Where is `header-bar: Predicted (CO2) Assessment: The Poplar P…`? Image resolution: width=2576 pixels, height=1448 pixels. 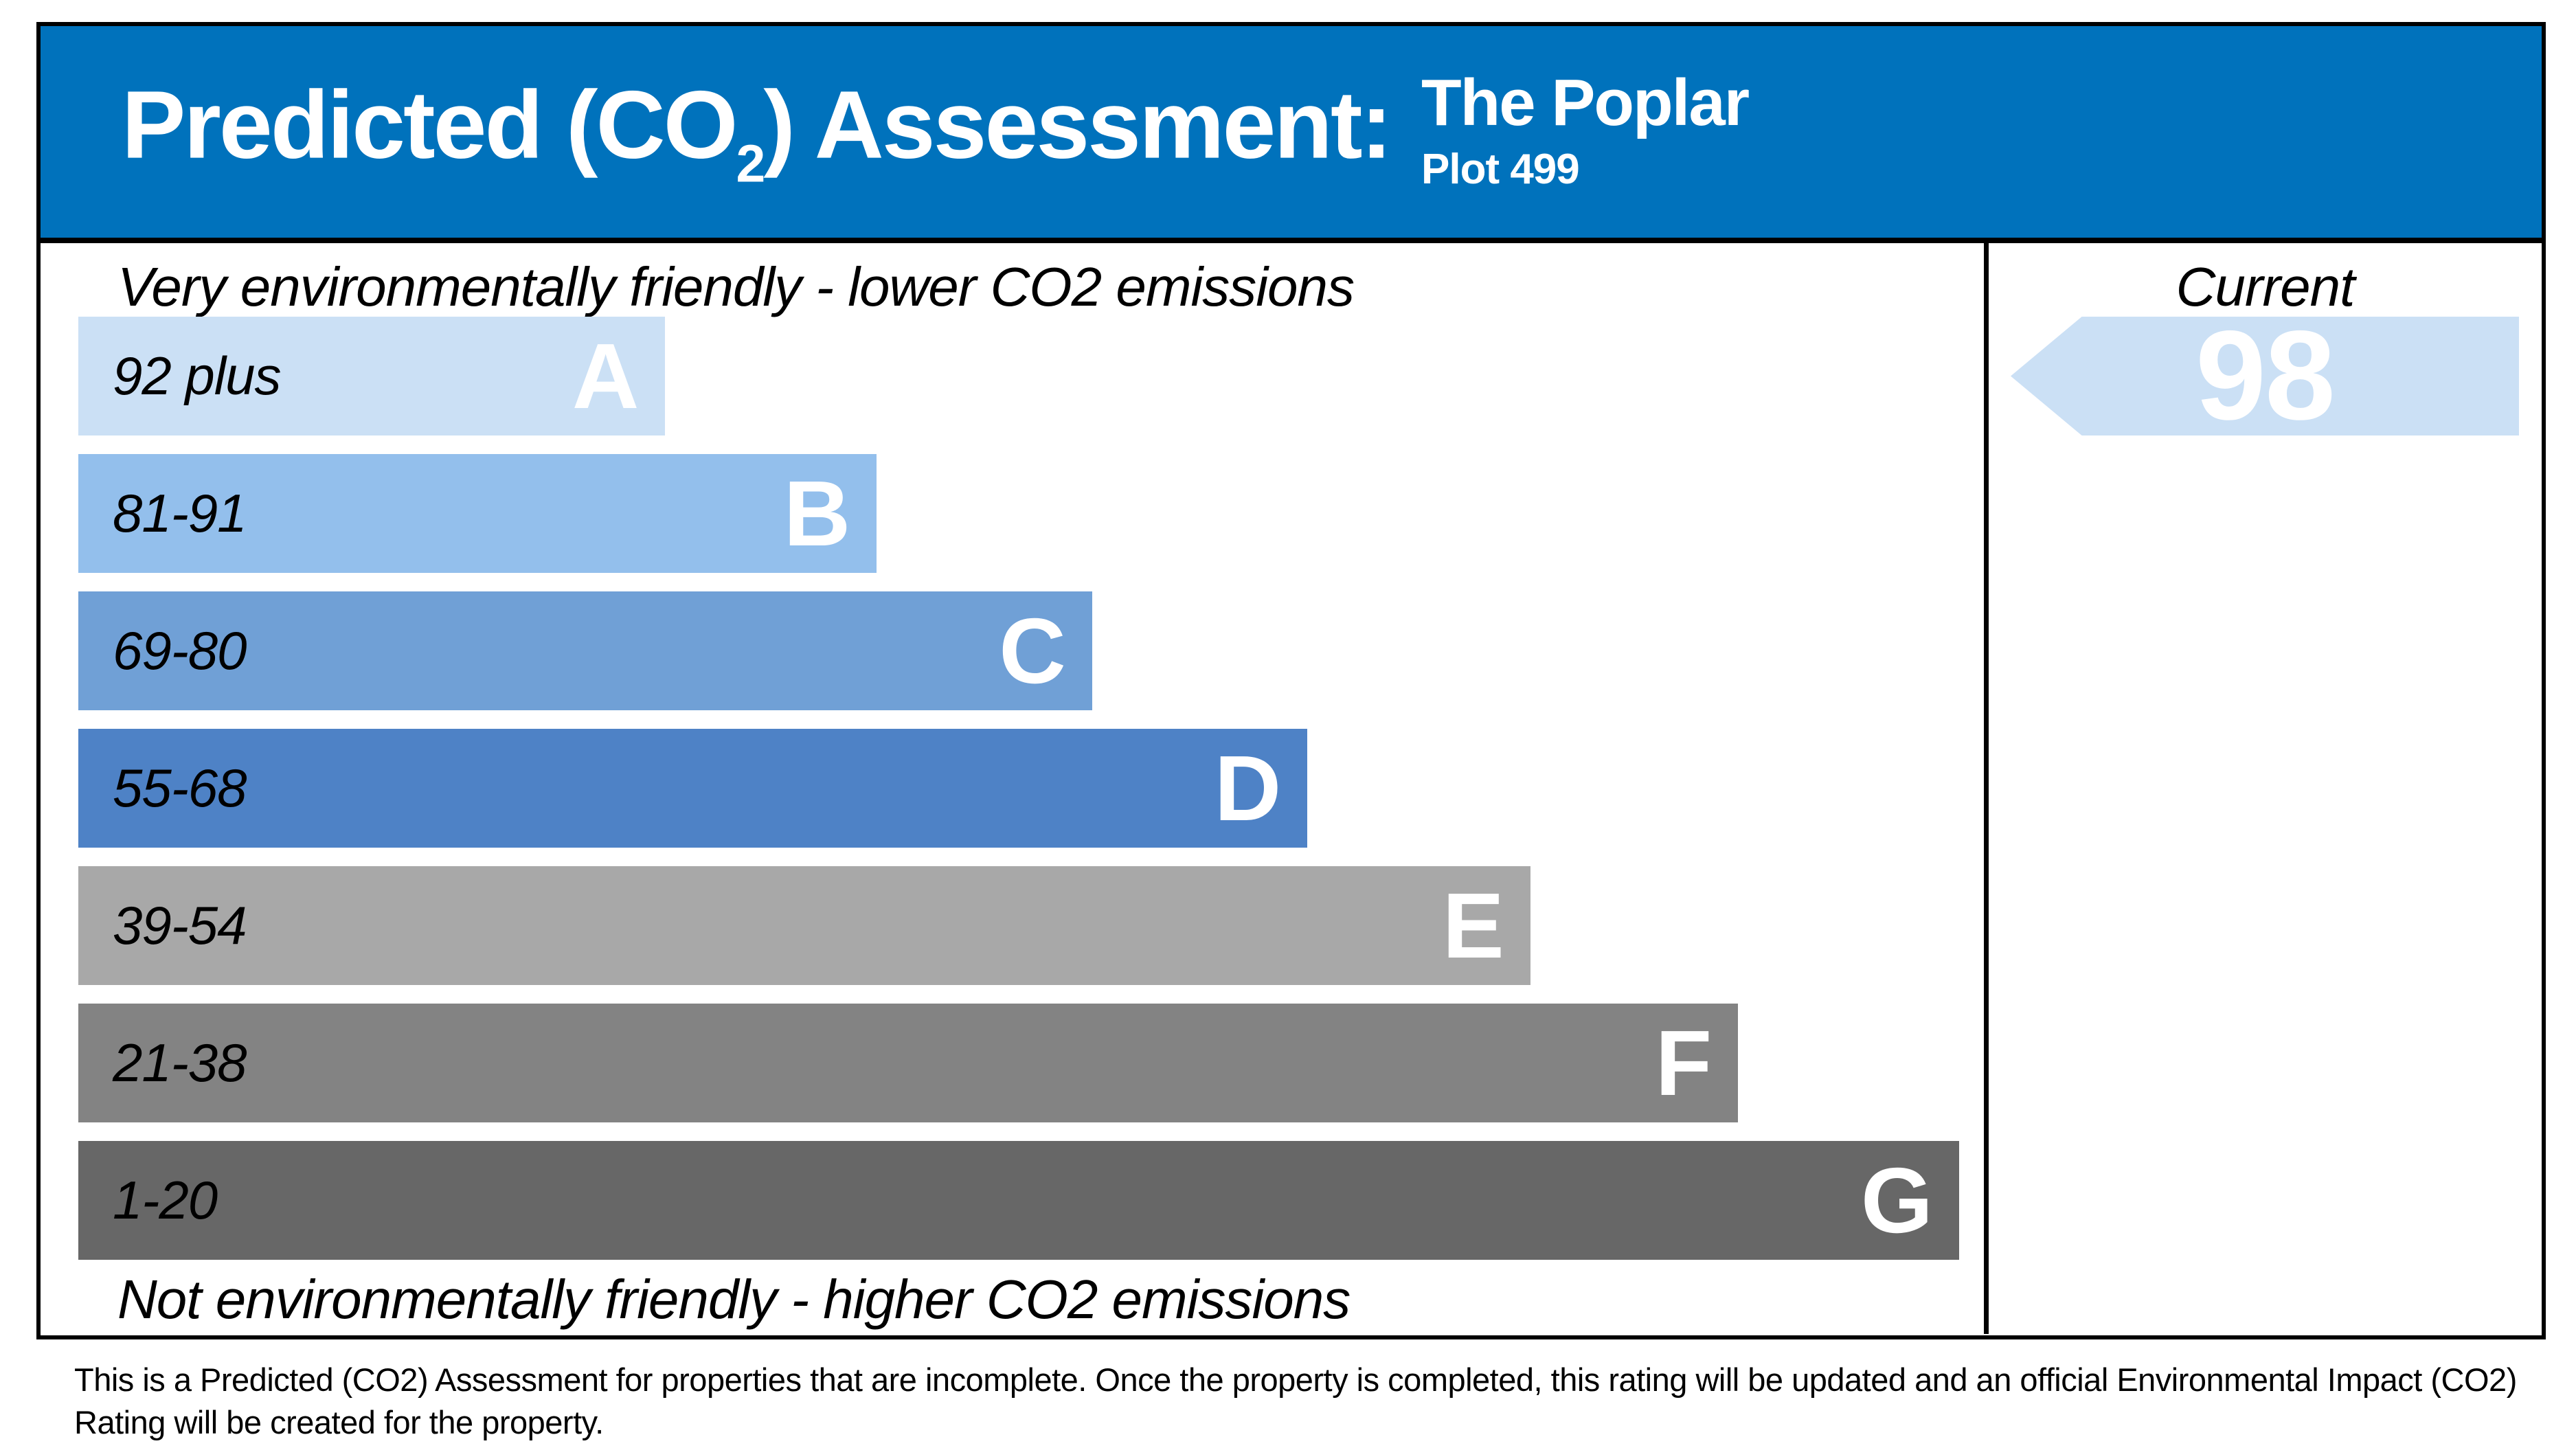
header-bar: Predicted (CO2) Assessment: The Poplar P… is located at coordinates (1291, 134).